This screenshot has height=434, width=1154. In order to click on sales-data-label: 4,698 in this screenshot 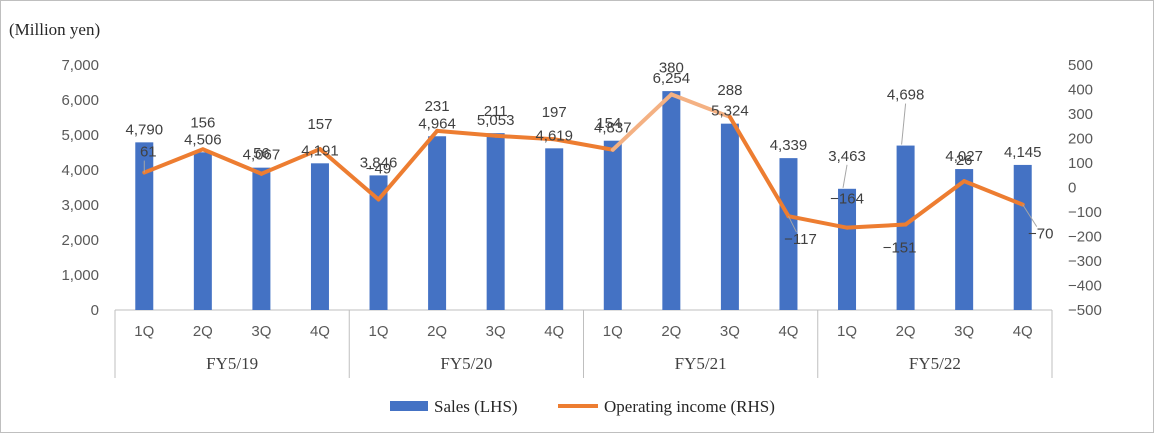, I will do `click(906, 95)`.